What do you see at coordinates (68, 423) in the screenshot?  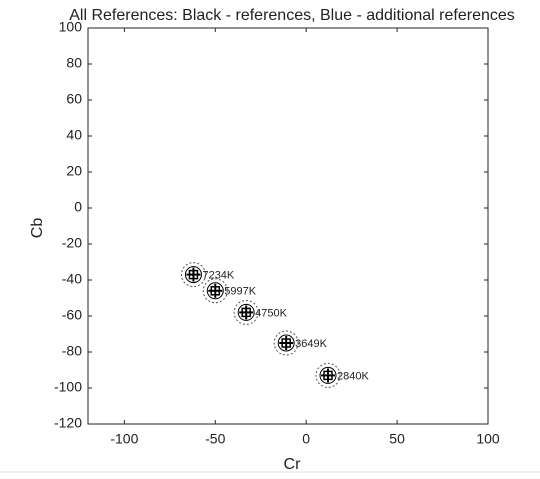 I see `y-tick-label: -120` at bounding box center [68, 423].